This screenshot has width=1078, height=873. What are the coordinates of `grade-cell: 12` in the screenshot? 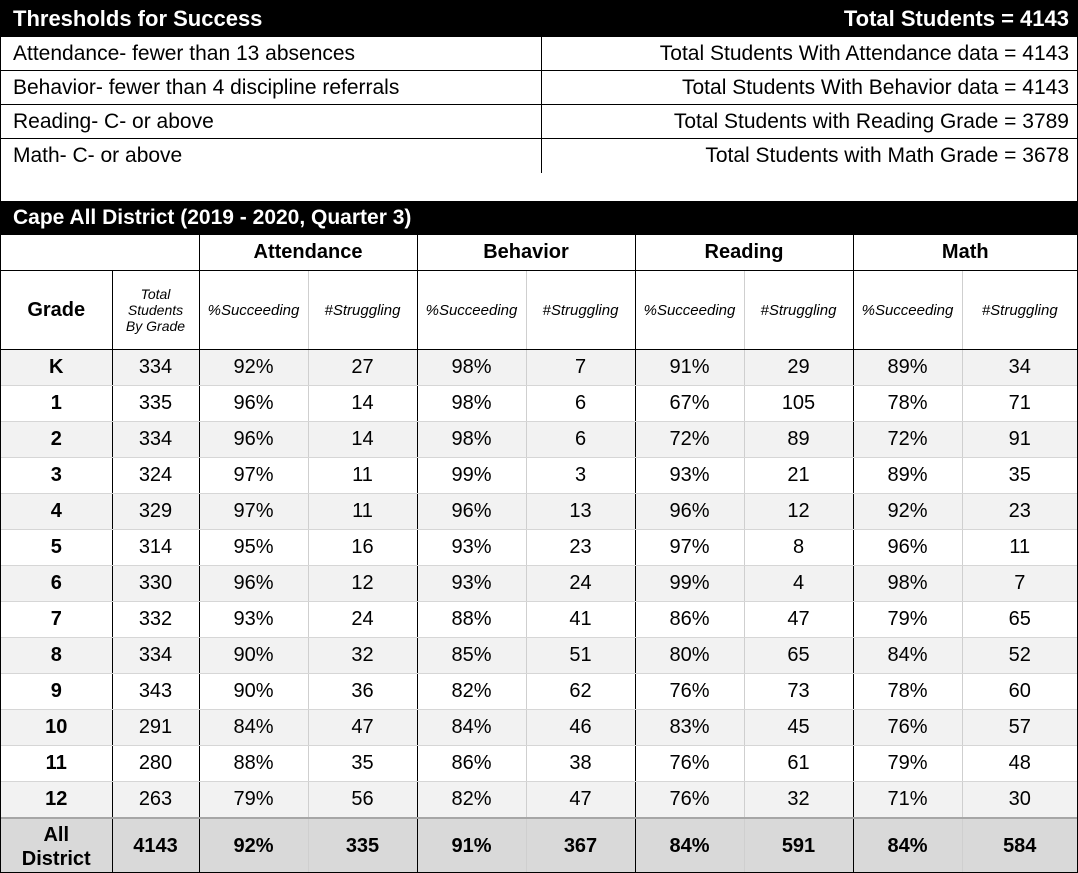 It's located at (56, 800).